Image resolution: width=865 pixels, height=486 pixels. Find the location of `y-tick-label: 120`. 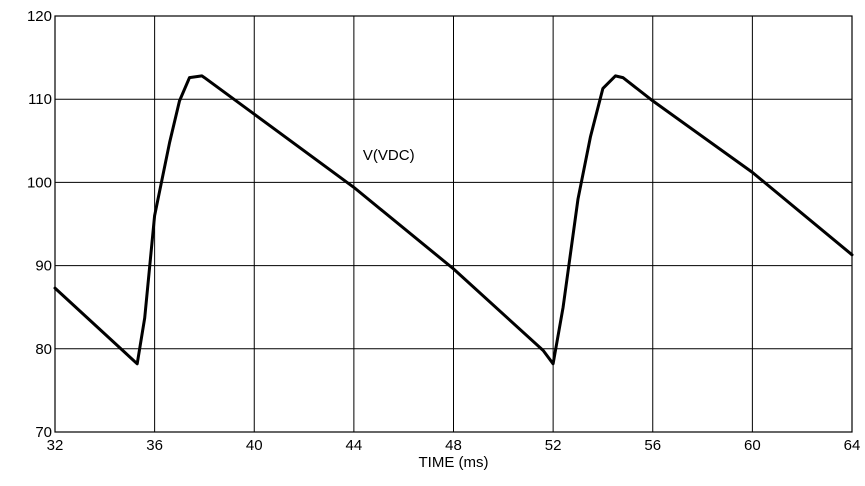

y-tick-label: 120 is located at coordinates (39, 16).